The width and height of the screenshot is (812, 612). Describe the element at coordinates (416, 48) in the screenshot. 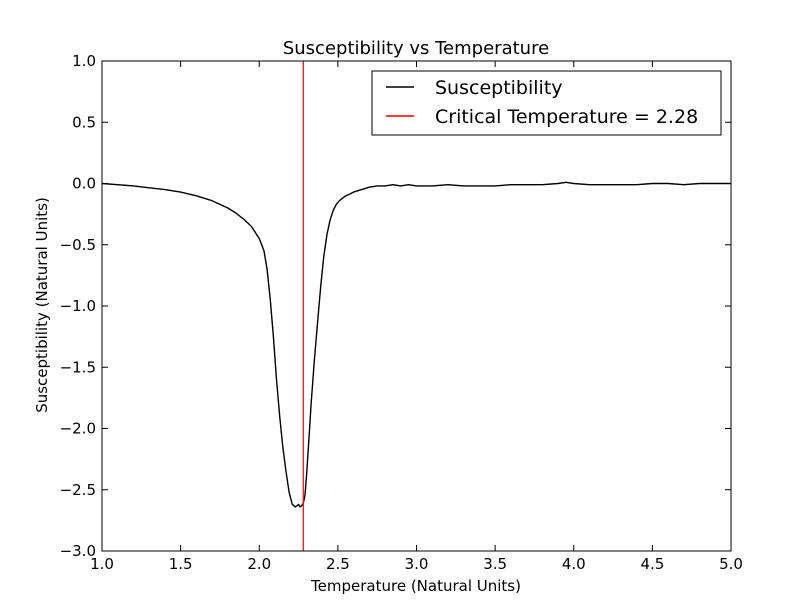

I see `chart-title: Susceptibility vs Temperature` at that location.